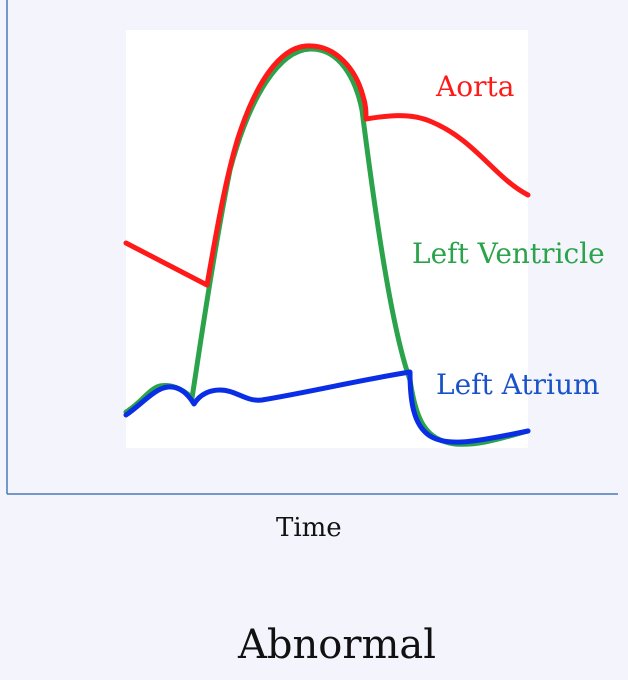 The width and height of the screenshot is (628, 680). What do you see at coordinates (508, 253) in the screenshot?
I see `left-ventricle-label: Left Ventricle` at bounding box center [508, 253].